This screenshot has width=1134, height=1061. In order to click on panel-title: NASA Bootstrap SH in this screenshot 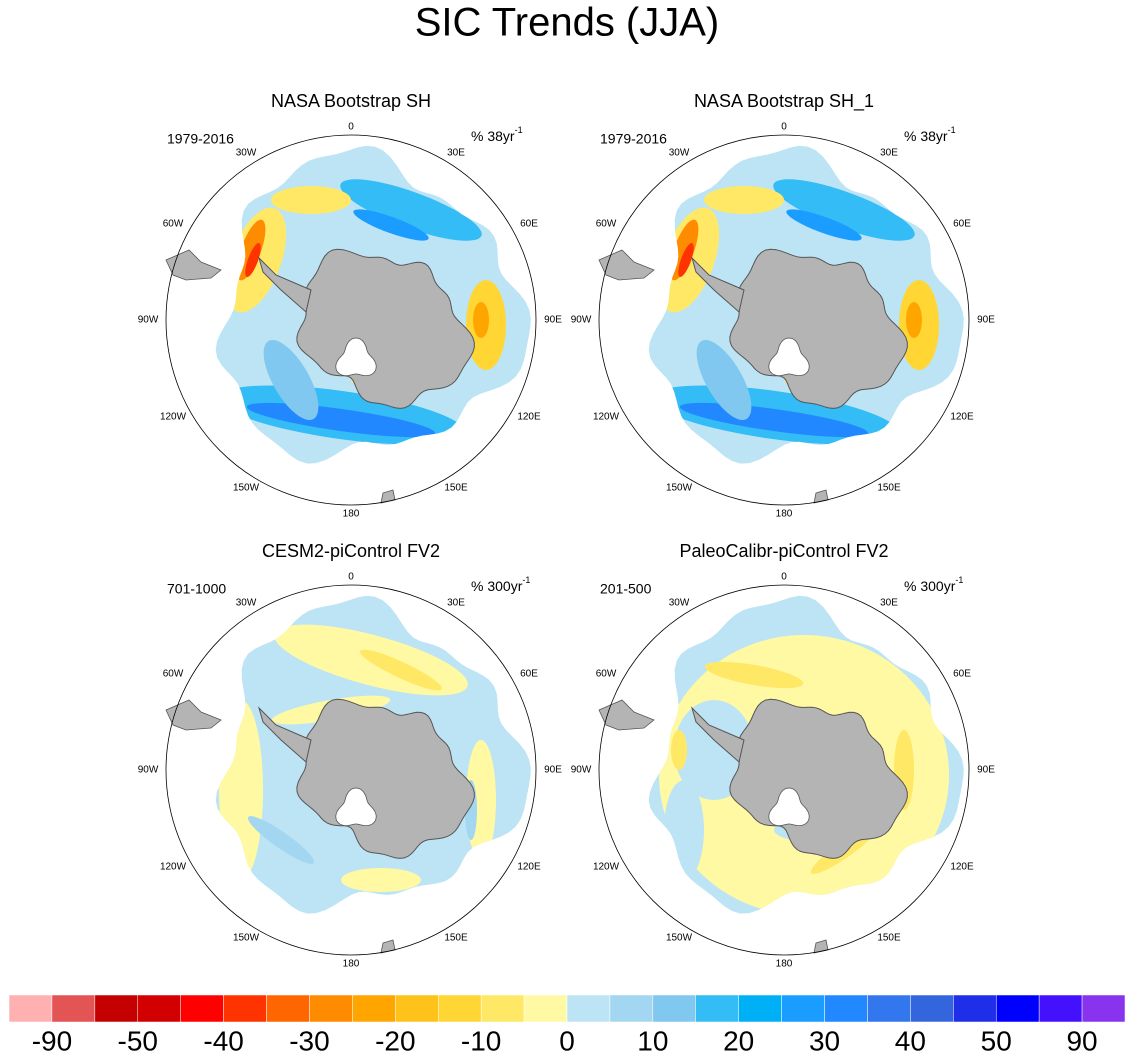, I will do `click(351, 101)`.